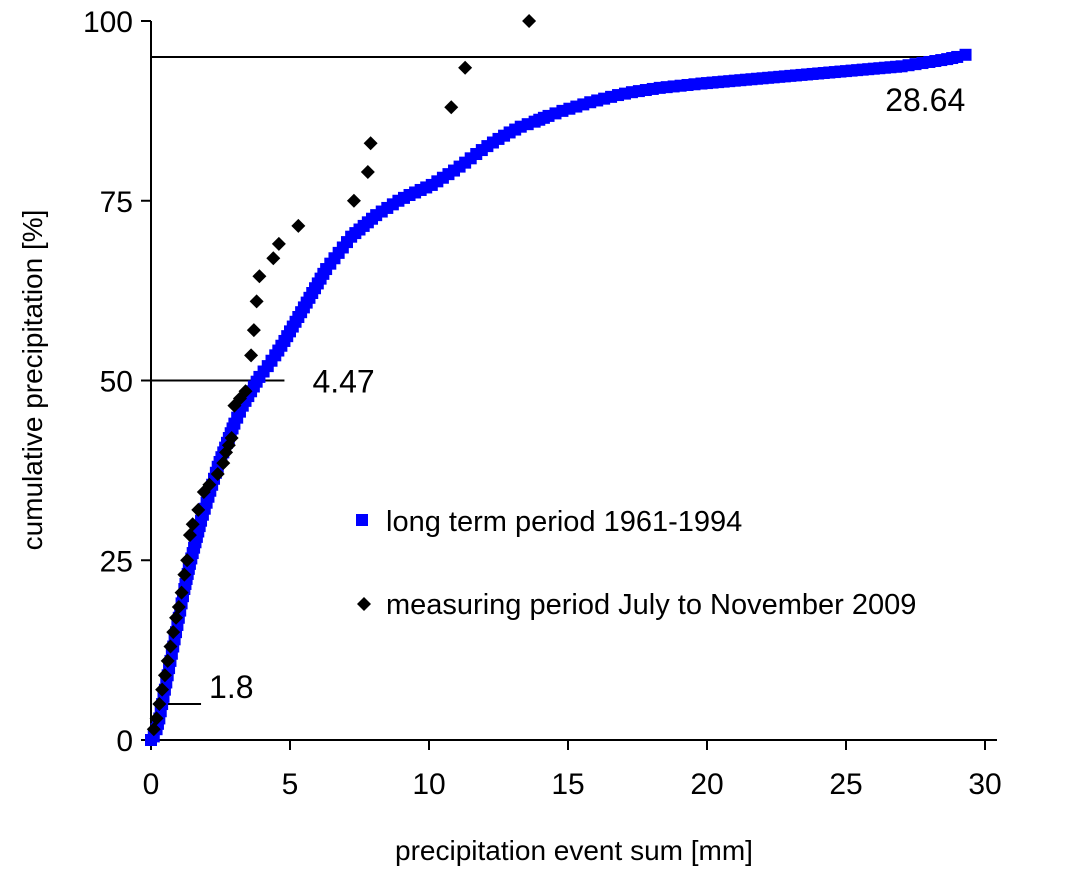  What do you see at coordinates (151, 784) in the screenshot?
I see `x-tick-label: 0` at bounding box center [151, 784].